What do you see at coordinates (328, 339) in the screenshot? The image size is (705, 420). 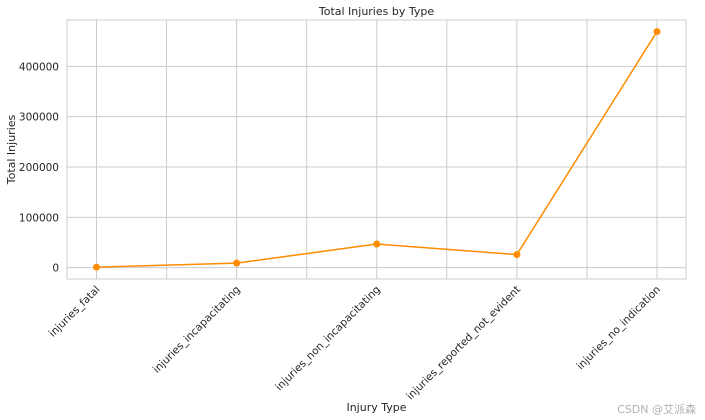 I see `x-tick-label: injuries_non_incapacitating` at bounding box center [328, 339].